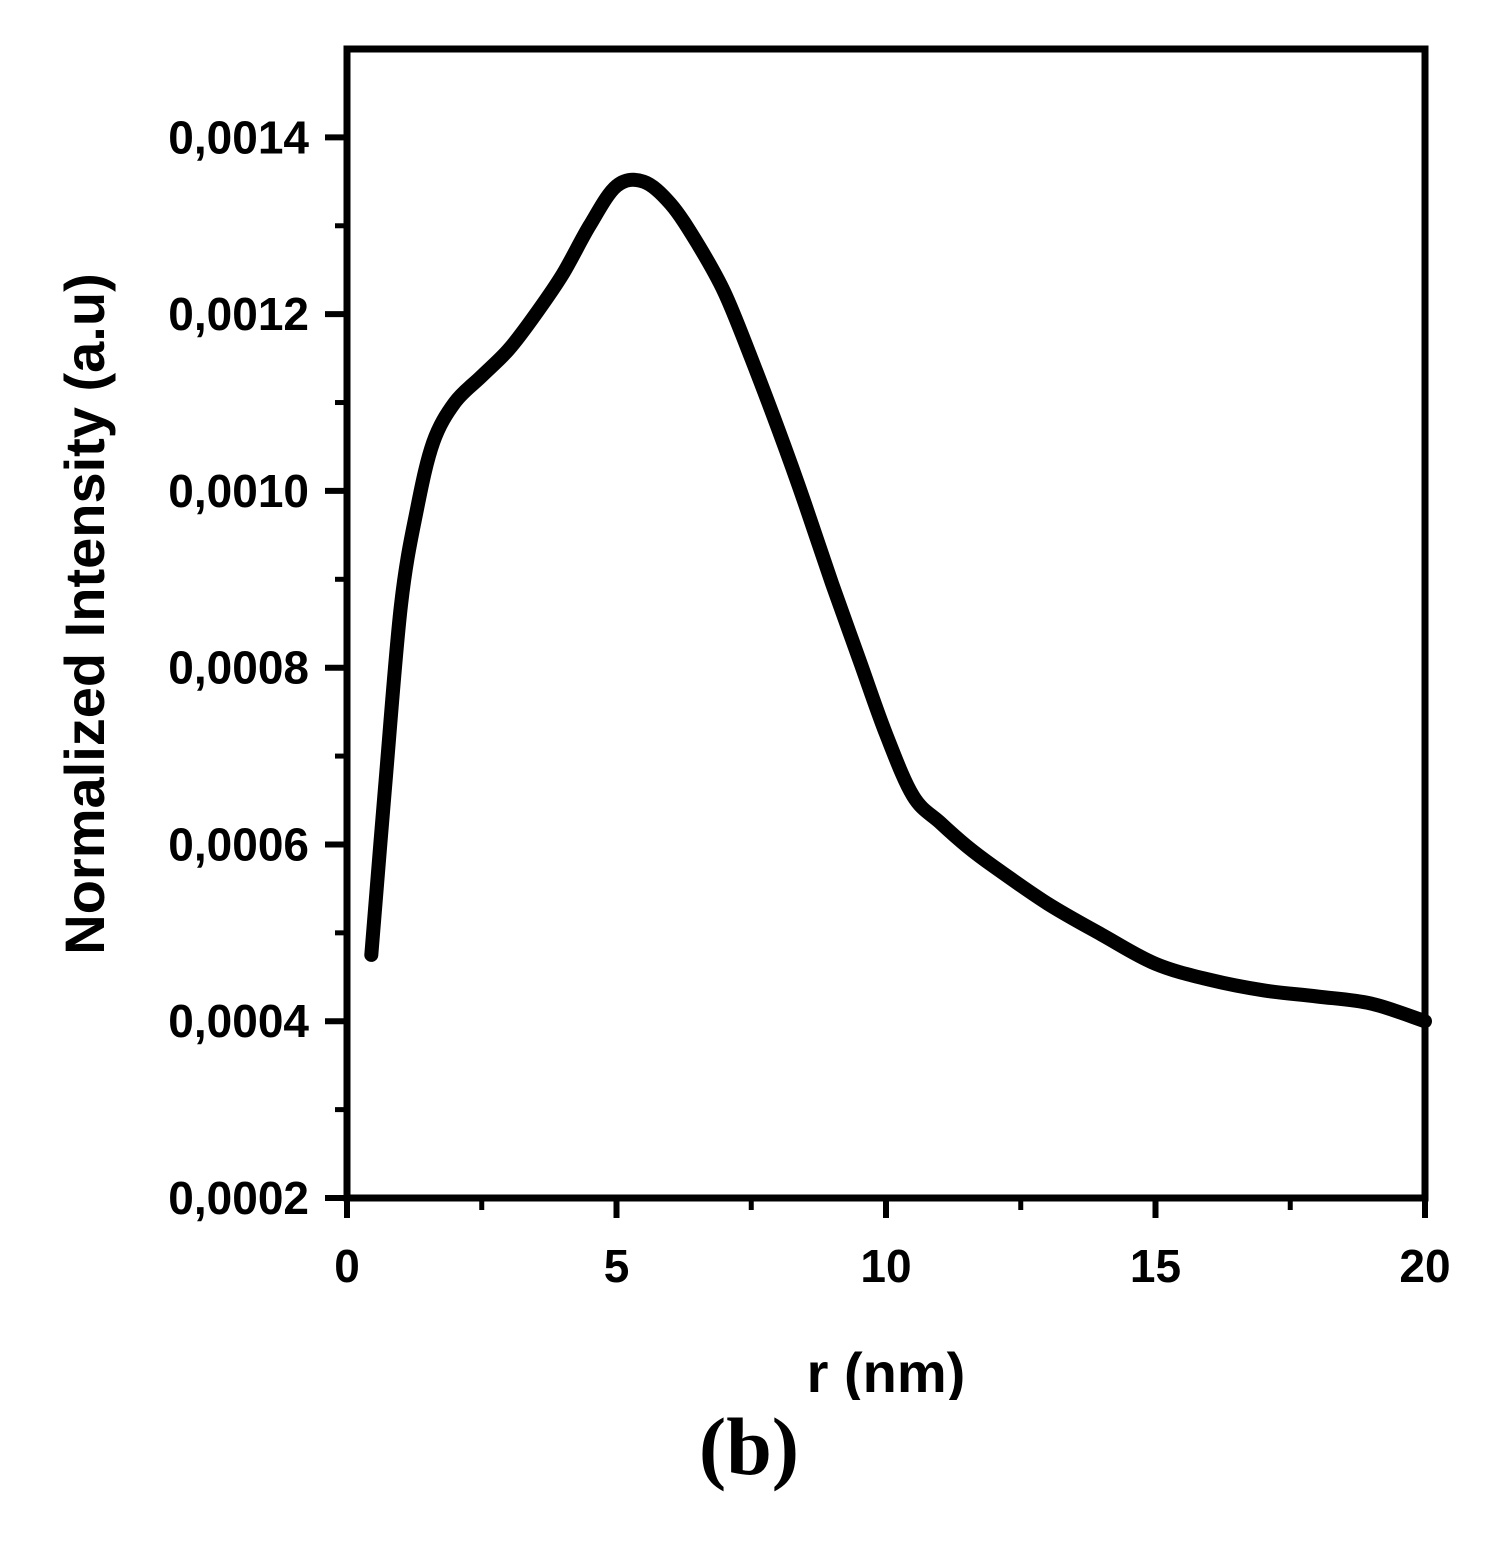 The height and width of the screenshot is (1559, 1498). I want to click on x-tick-label: 15, so click(1155, 1266).